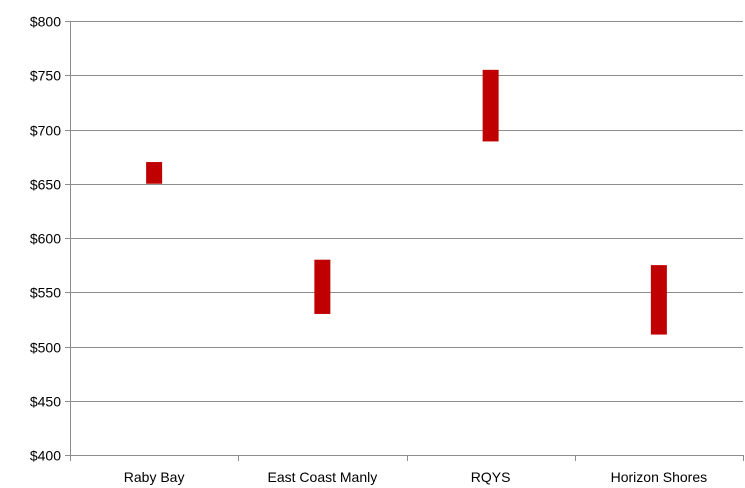 The width and height of the screenshot is (745, 488). I want to click on y-tick-label: $700, so click(45, 131).